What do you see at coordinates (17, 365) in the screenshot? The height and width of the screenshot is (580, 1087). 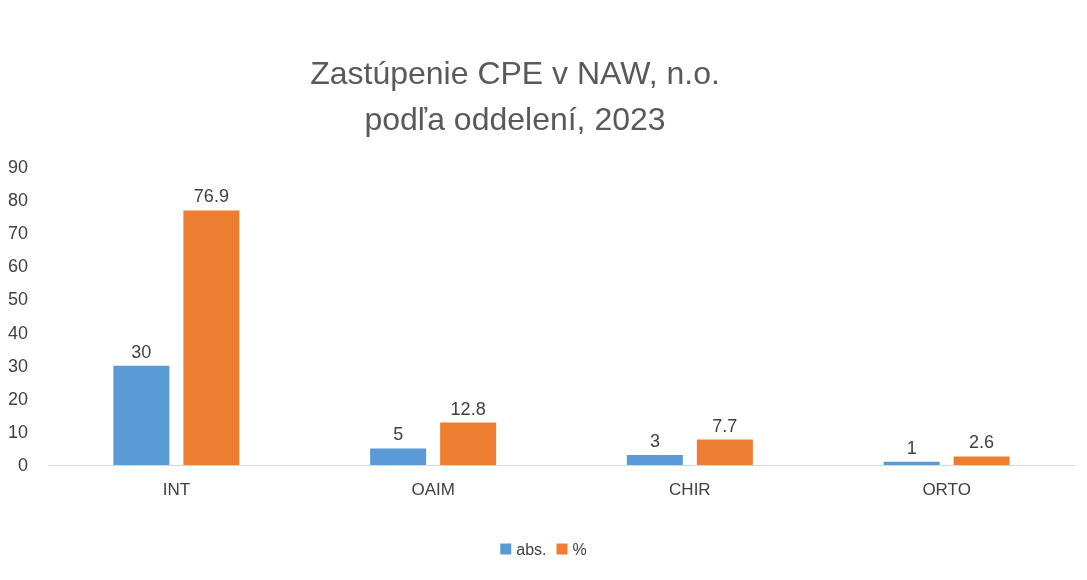 I see `y-tick-label: 30` at bounding box center [17, 365].